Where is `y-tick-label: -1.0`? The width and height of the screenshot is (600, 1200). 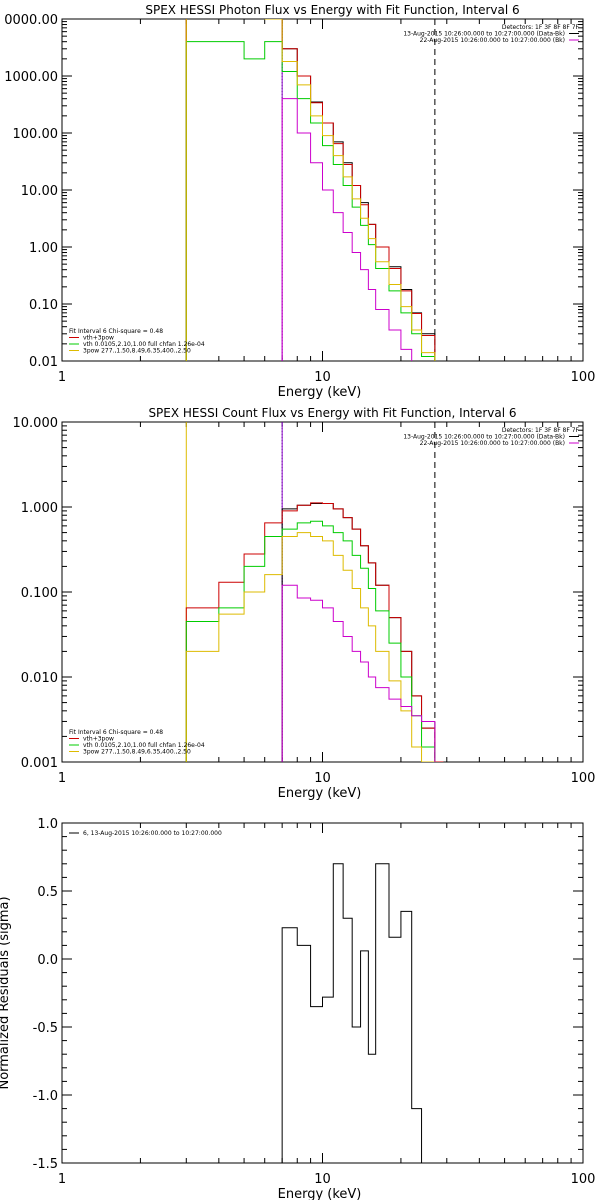
y-tick-label: -1.0 is located at coordinates (45, 1096).